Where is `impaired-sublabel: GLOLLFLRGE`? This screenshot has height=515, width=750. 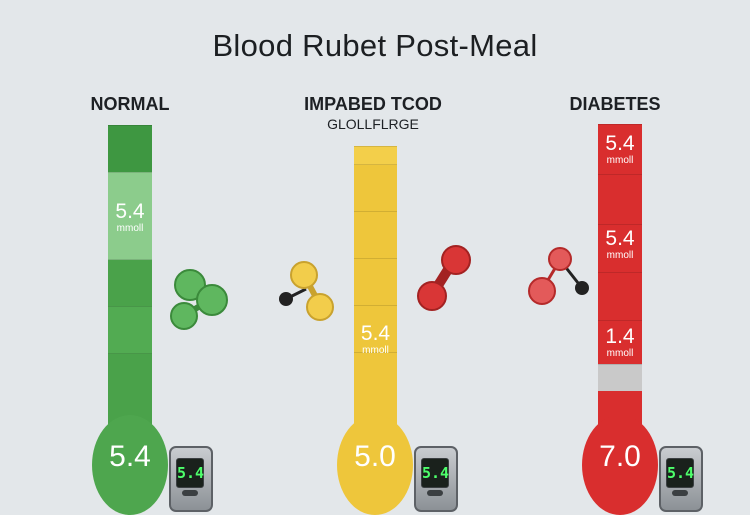
impaired-sublabel: GLOLLFLRGE is located at coordinates (373, 124).